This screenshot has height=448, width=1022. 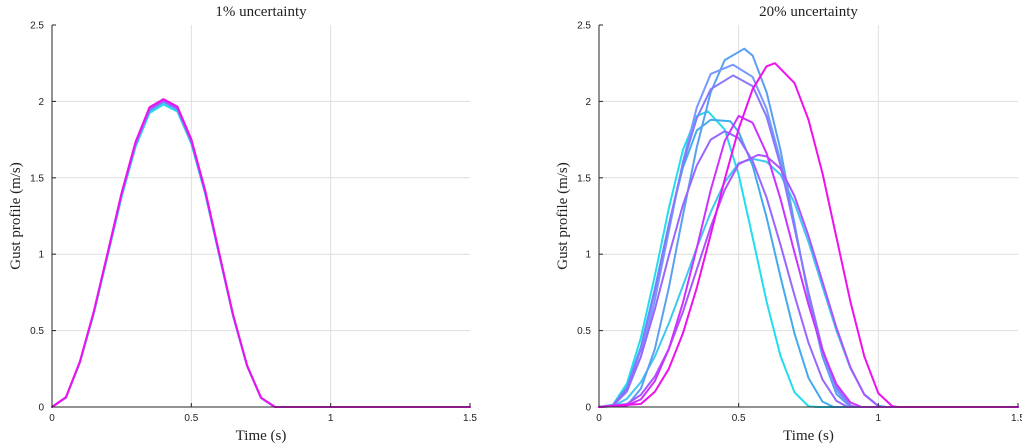 What do you see at coordinates (808, 12) in the screenshot?
I see `chart-title: 20% uncertainty` at bounding box center [808, 12].